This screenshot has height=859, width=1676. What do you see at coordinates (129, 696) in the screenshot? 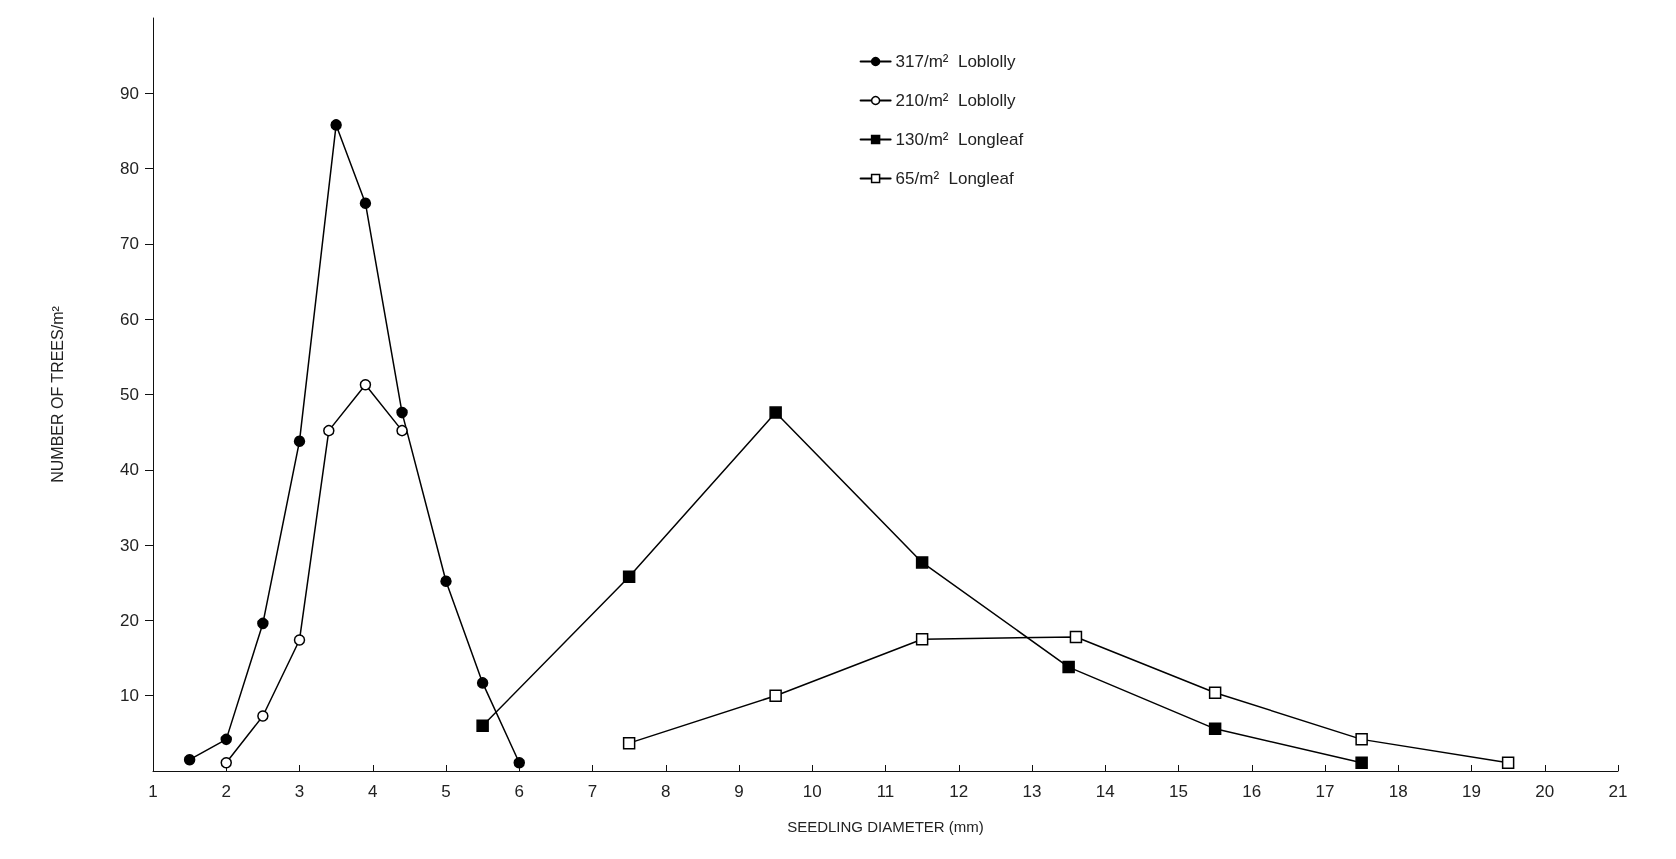
I see `y-tick-label: 10` at bounding box center [129, 696].